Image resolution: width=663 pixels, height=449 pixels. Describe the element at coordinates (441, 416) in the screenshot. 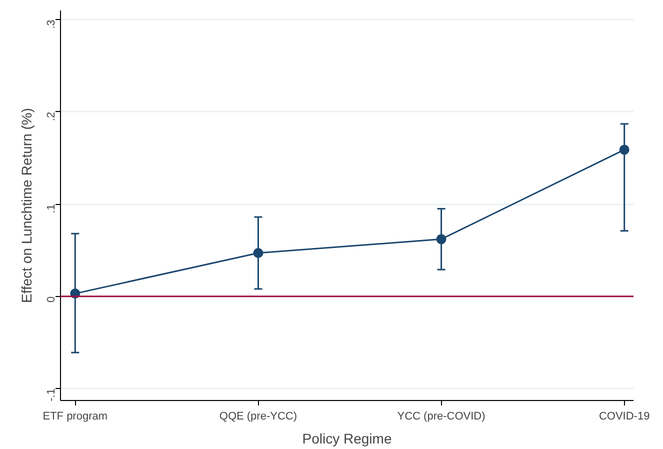

I see `x-tick-label: YCC (pre-COVID)` at that location.